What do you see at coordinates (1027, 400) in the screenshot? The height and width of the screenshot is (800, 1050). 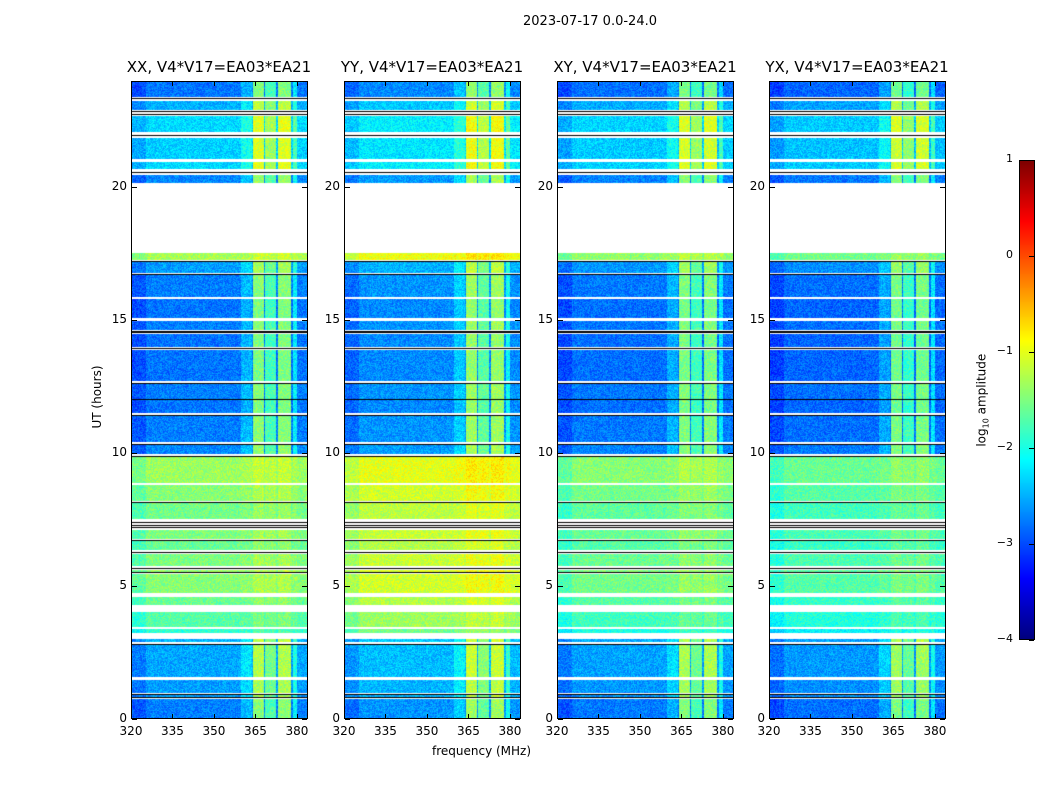 I see `colorbar` at bounding box center [1027, 400].